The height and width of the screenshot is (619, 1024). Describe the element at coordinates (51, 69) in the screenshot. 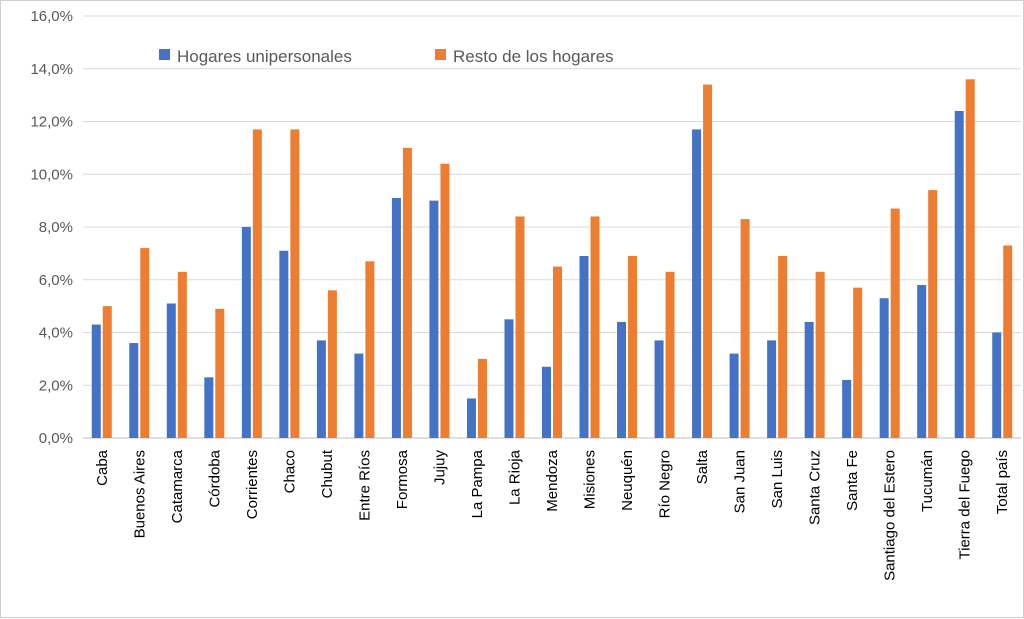

I see `y-tick-label: 14,0%` at that location.